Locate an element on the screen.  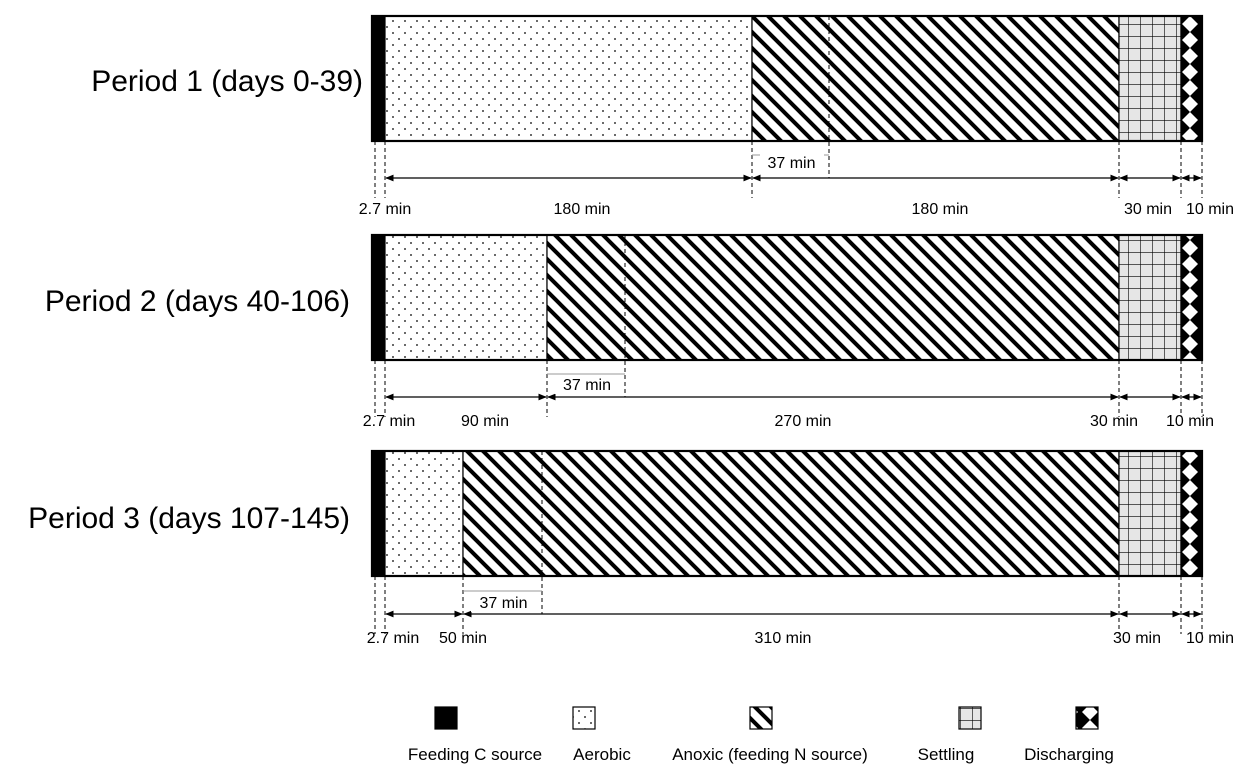
aerobic-duration-label: 50 min is located at coordinates (463, 638).